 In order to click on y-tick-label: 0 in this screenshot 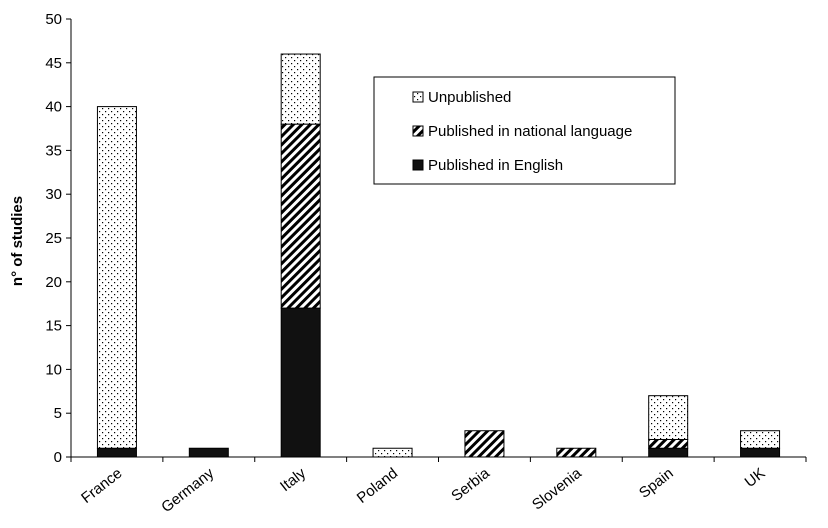, I will do `click(58, 457)`.